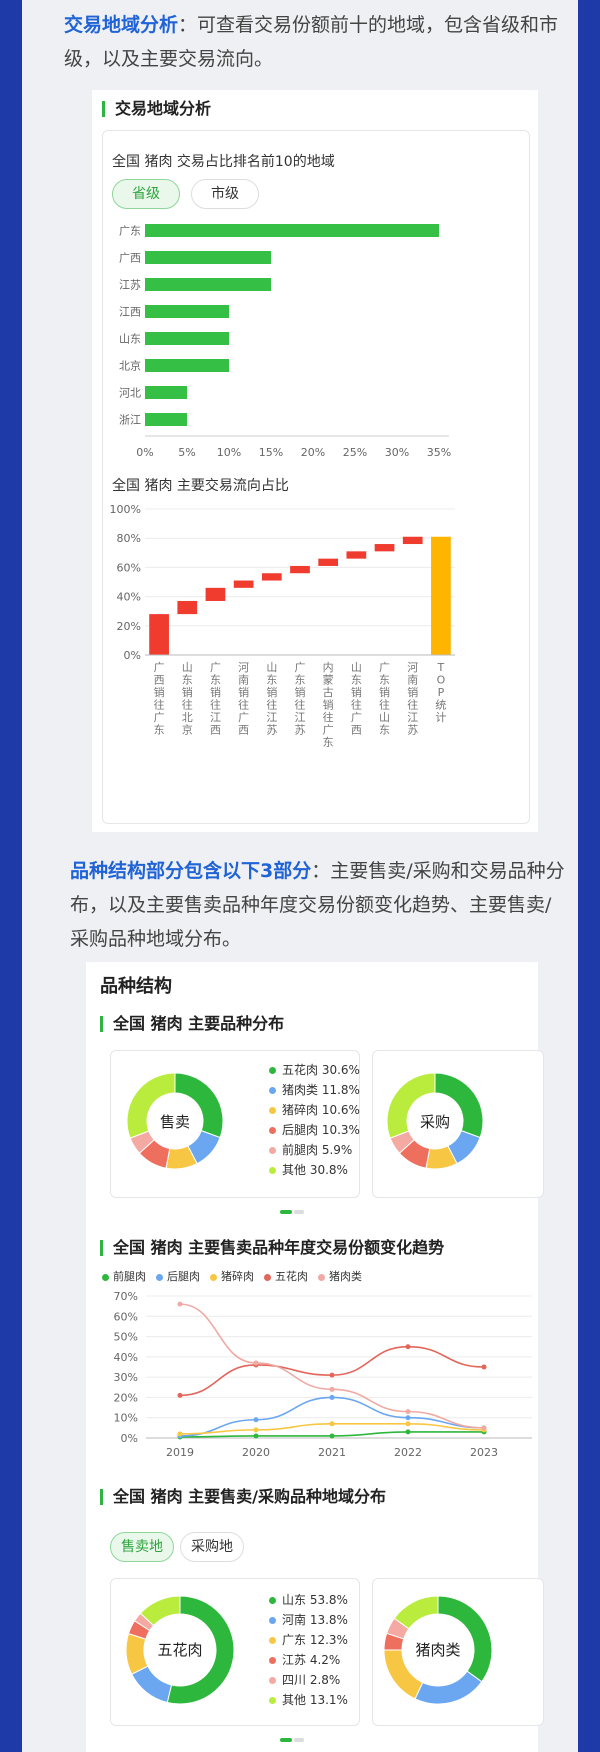 The width and height of the screenshot is (600, 1752). I want to click on trend-x-tick-label: 2020, so click(256, 1452).